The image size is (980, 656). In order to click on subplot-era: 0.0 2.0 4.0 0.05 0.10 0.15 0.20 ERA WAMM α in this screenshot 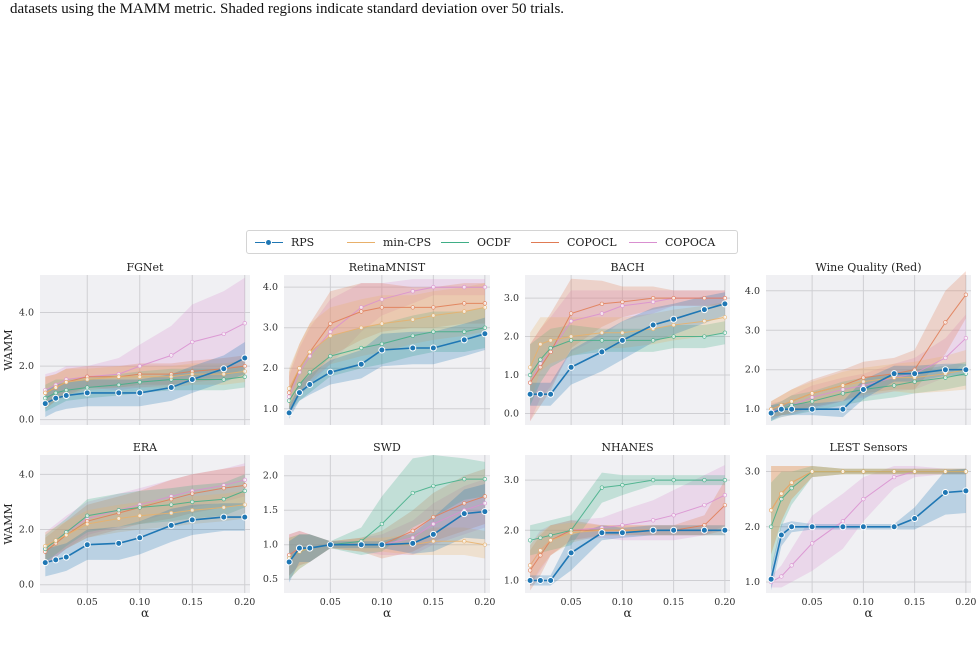, I will do `click(128, 530)`.